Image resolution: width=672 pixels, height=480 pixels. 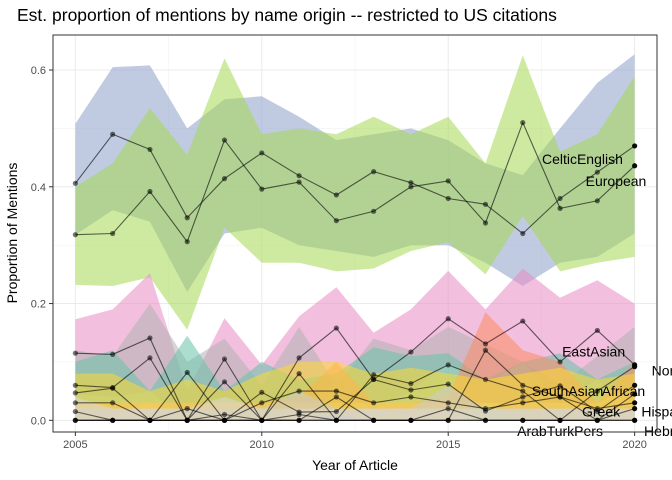 What do you see at coordinates (355, 416) in the screenshot?
I see `hebrew-line` at bounding box center [355, 416].